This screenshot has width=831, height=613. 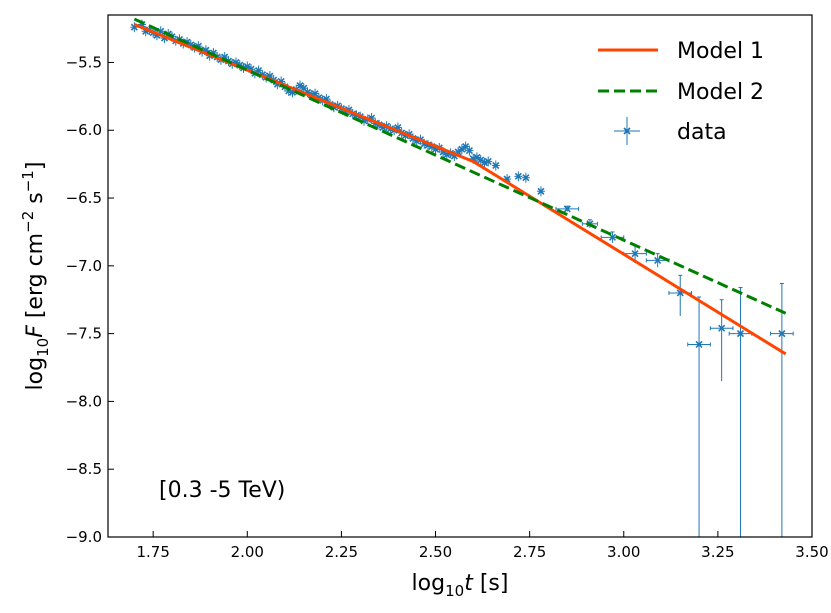 What do you see at coordinates (222, 490) in the screenshot?
I see `energy-range-annotation: [0.3 -5 TeV)` at bounding box center [222, 490].